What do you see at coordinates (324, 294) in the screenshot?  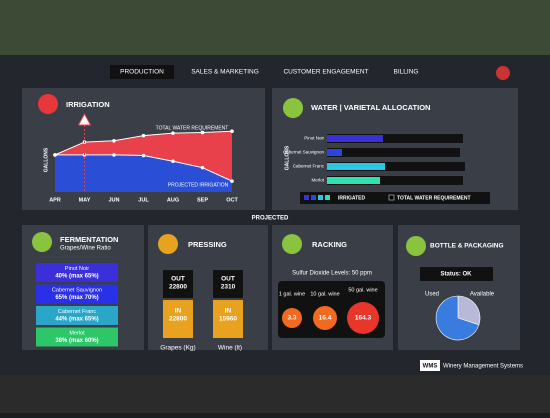 I see `wine-label: 10 gal. wine` at bounding box center [324, 294].